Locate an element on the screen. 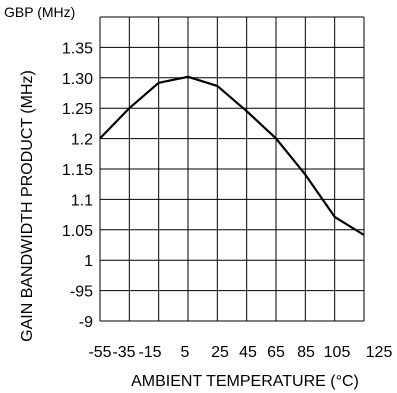  x-tick-labels: -55 -35 -15 5 25 45 65 85 105 125 is located at coordinates (240, 352).